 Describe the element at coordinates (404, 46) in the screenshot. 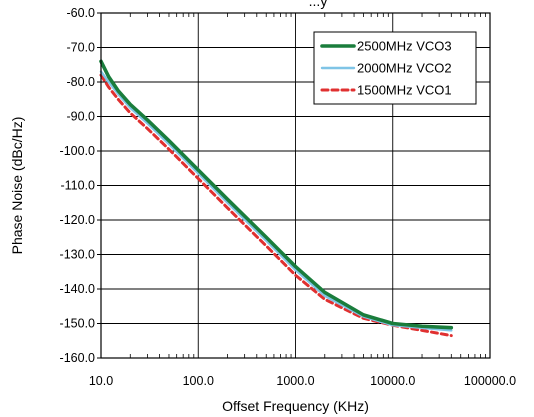

I see `legend-label: 2500MHz VCO3` at that location.